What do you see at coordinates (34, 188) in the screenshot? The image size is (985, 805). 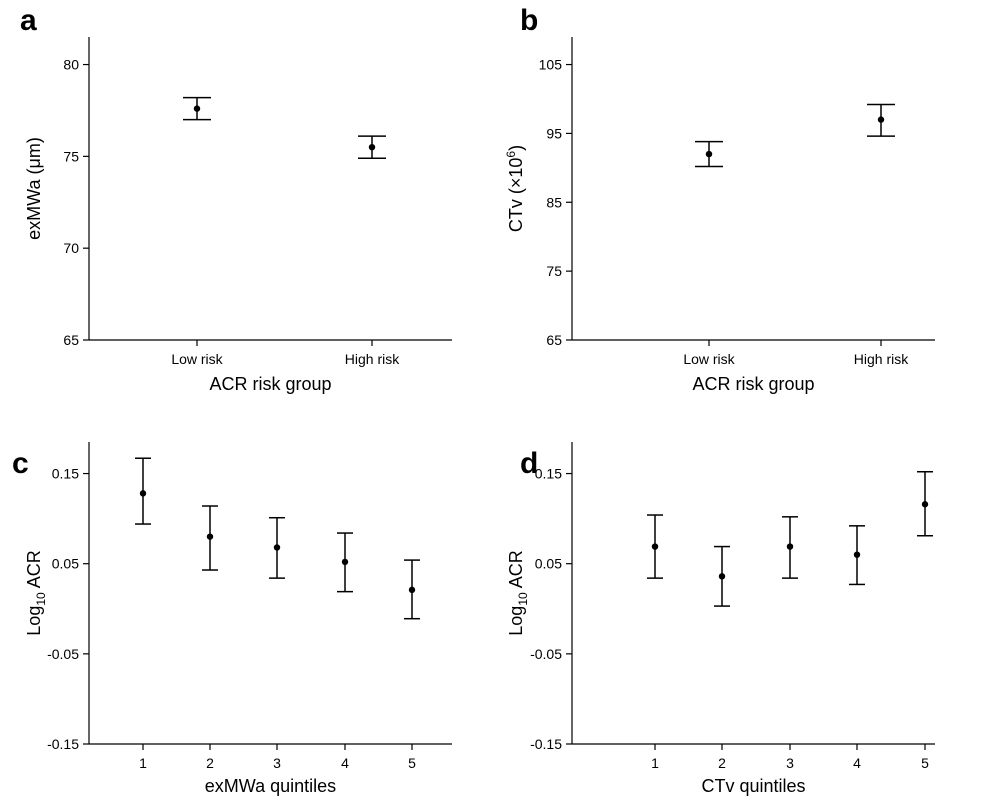 I see `y-axis-label: exMWa (μm)` at bounding box center [34, 188].